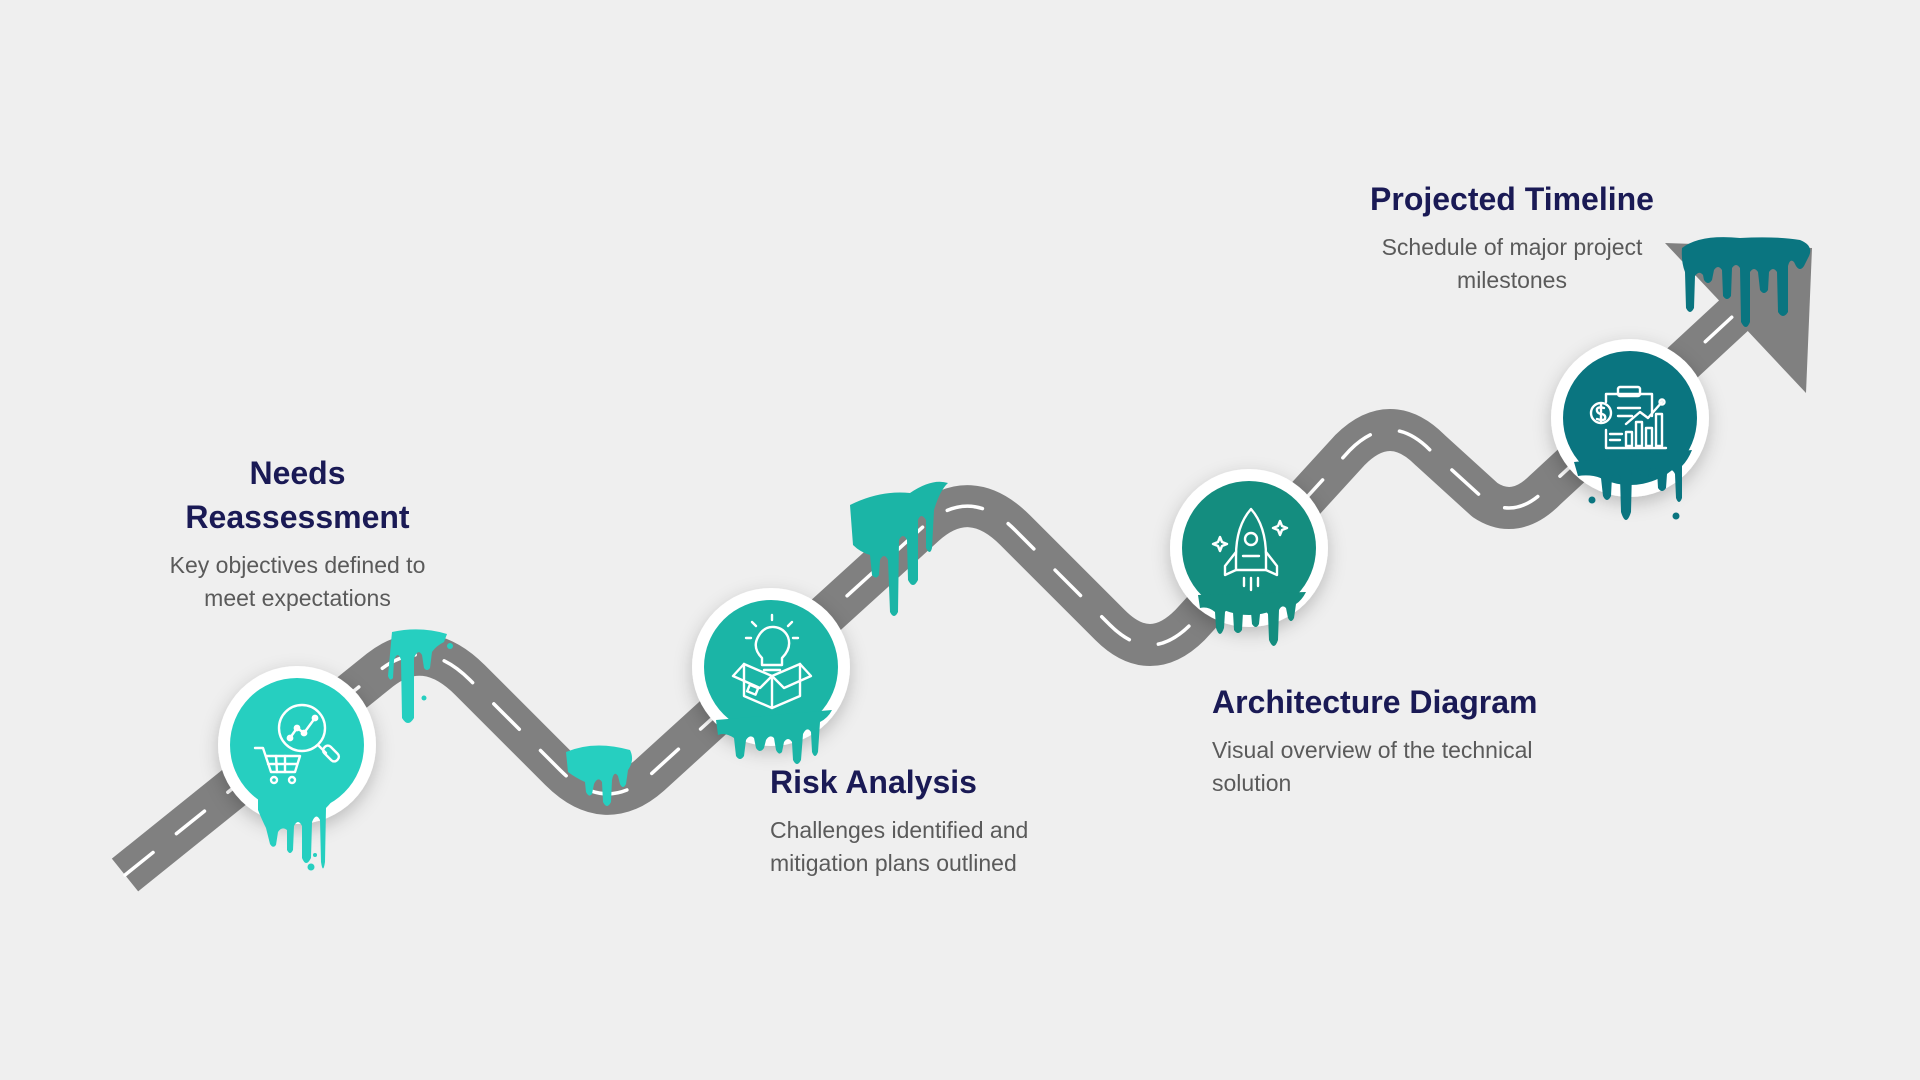  Describe the element at coordinates (1375, 702) in the screenshot. I see `step-3-title: Architecture Diagram` at that location.